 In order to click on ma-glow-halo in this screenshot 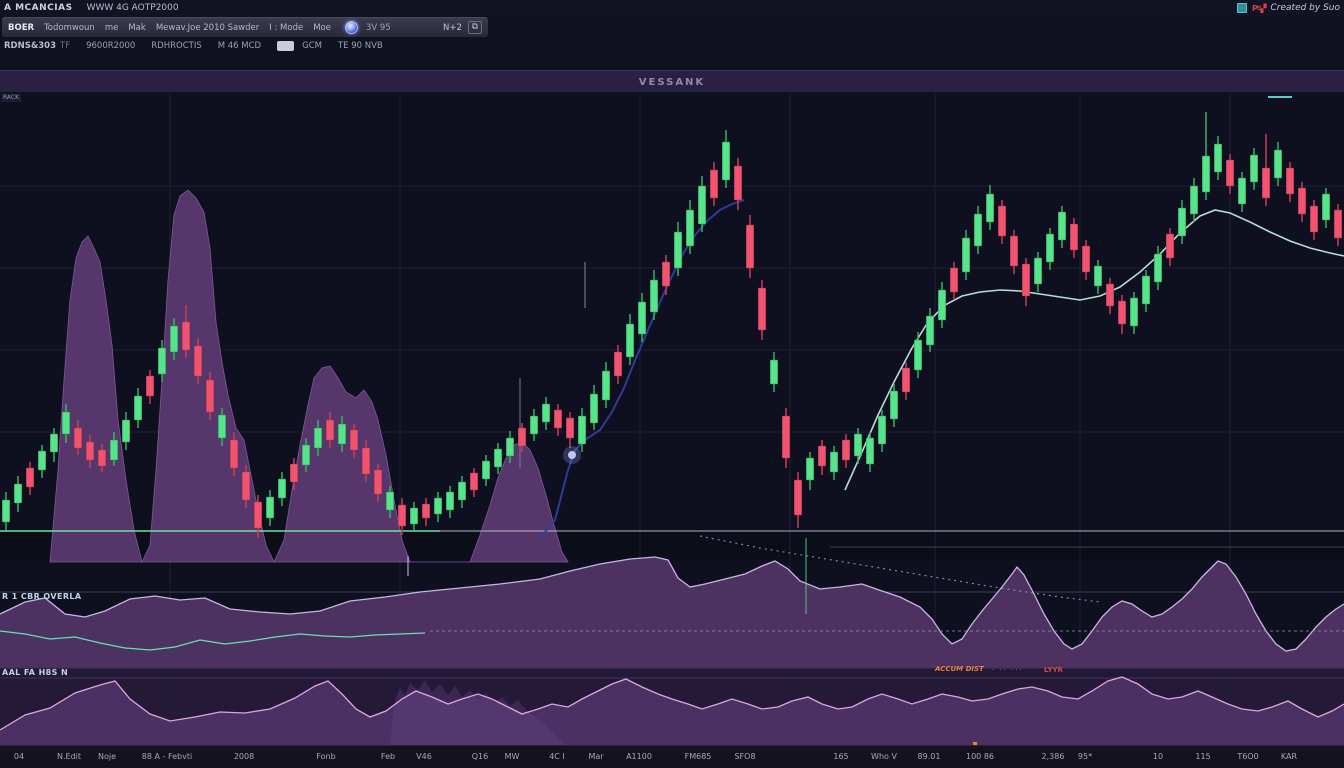, I will do `click(572, 455)`.